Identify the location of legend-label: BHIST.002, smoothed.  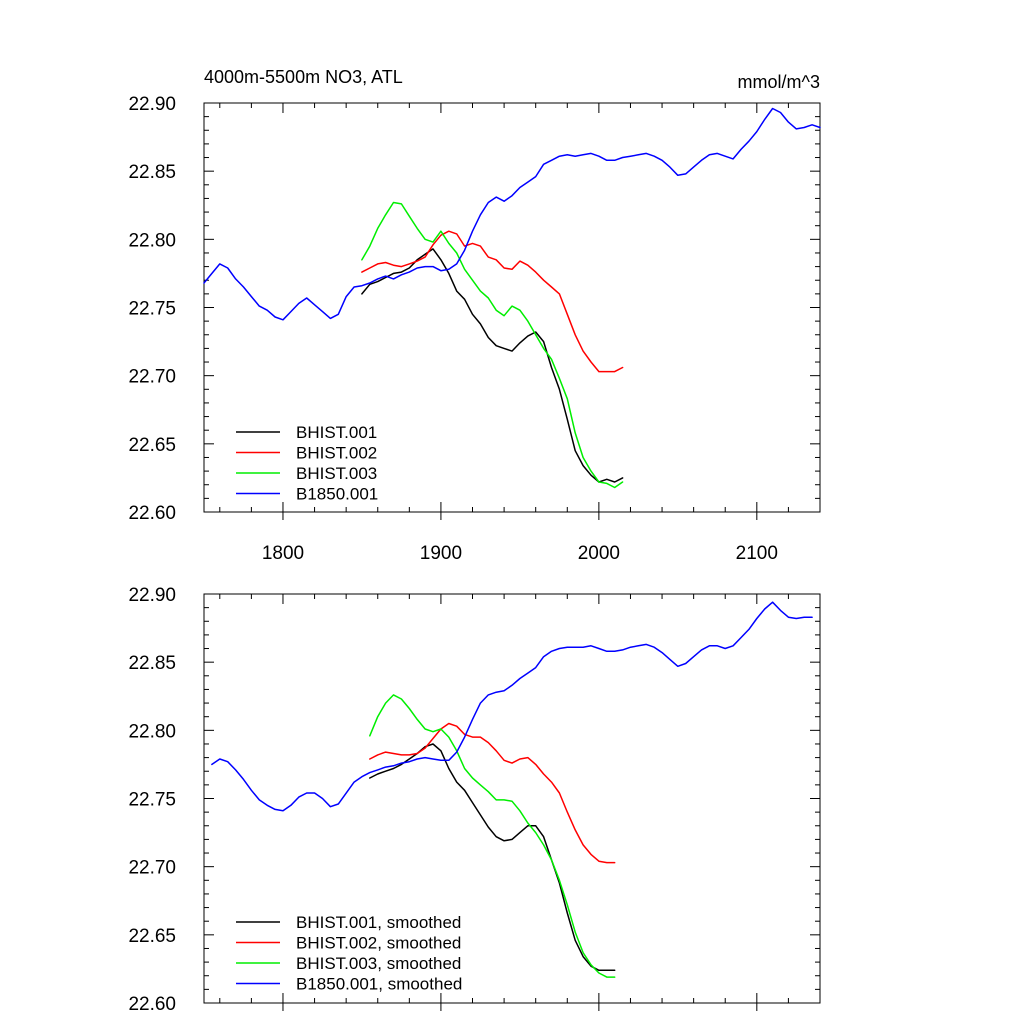
(378, 943).